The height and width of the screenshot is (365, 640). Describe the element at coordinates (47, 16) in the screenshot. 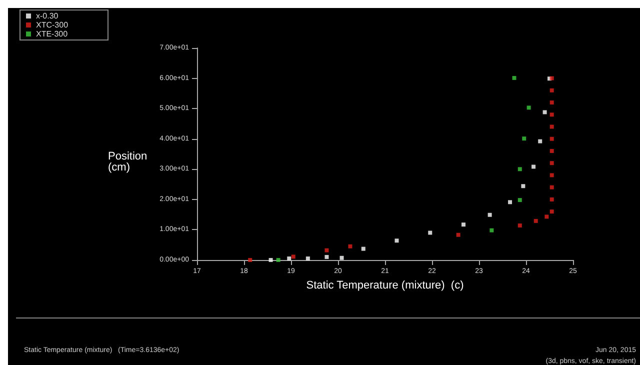

I see `legend-label: x-0.30` at that location.